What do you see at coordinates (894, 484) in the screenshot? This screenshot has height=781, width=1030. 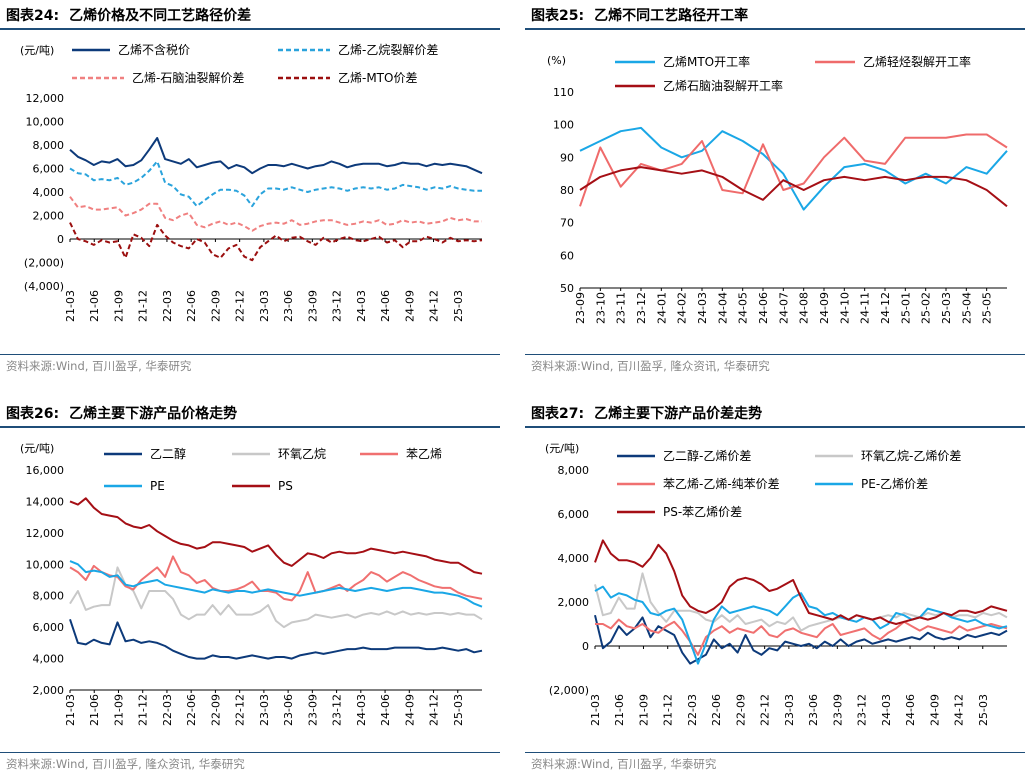 I see `legend-label: PE-乙烯价差` at bounding box center [894, 484].